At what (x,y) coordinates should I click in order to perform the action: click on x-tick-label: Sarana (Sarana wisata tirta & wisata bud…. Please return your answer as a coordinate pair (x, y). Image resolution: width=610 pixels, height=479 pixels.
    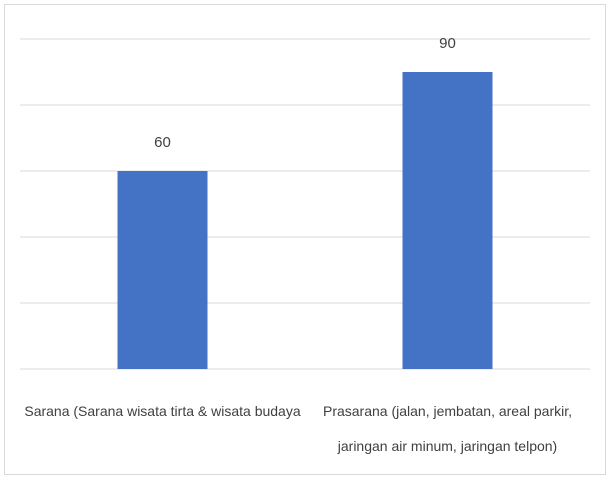
    Looking at the image, I should click on (162, 411).